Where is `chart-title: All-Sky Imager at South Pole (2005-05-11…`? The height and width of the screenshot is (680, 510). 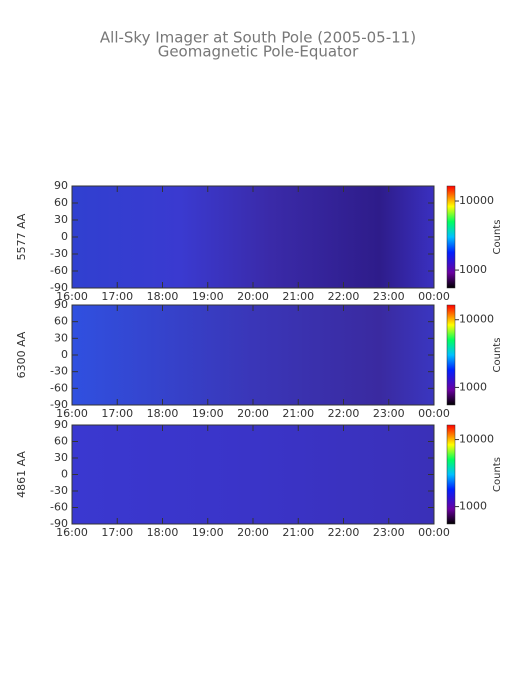 chart-title: All-Sky Imager at South Pole (2005-05-11… is located at coordinates (258, 38).